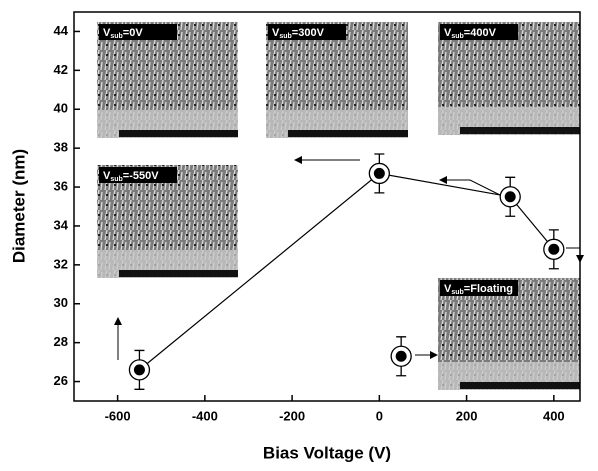 The width and height of the screenshot is (598, 471). Describe the element at coordinates (379, 415) in the screenshot. I see `x-tick-label: 0` at that location.